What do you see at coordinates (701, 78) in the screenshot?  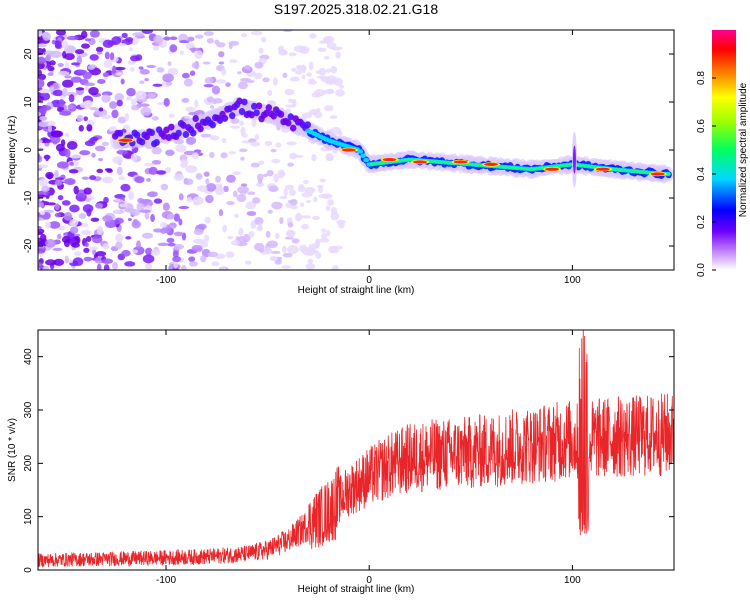 I see `colorbar-tick-label: 0.8` at bounding box center [701, 78].